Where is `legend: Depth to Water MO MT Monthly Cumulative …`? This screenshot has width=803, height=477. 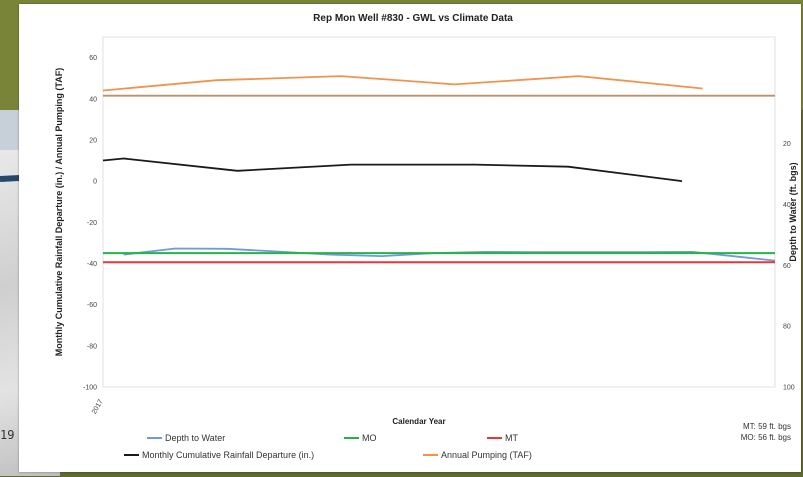 legend: Depth to Water MO MT Monthly Cumulative … is located at coordinates (328, 446).